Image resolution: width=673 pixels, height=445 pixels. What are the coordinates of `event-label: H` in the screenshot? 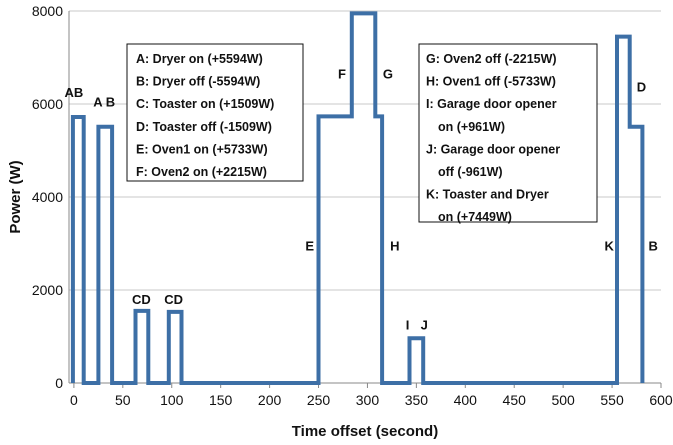 It's located at (394, 245).